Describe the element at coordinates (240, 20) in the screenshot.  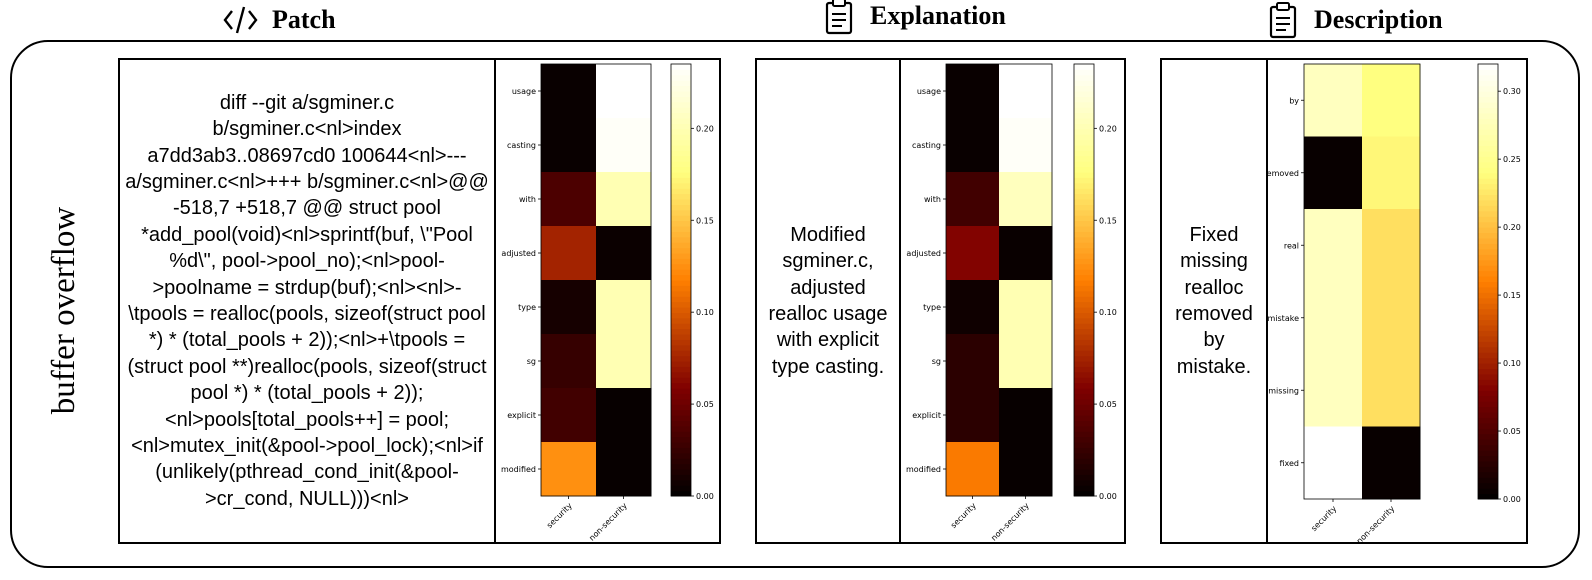
I see `code-icon` at that location.